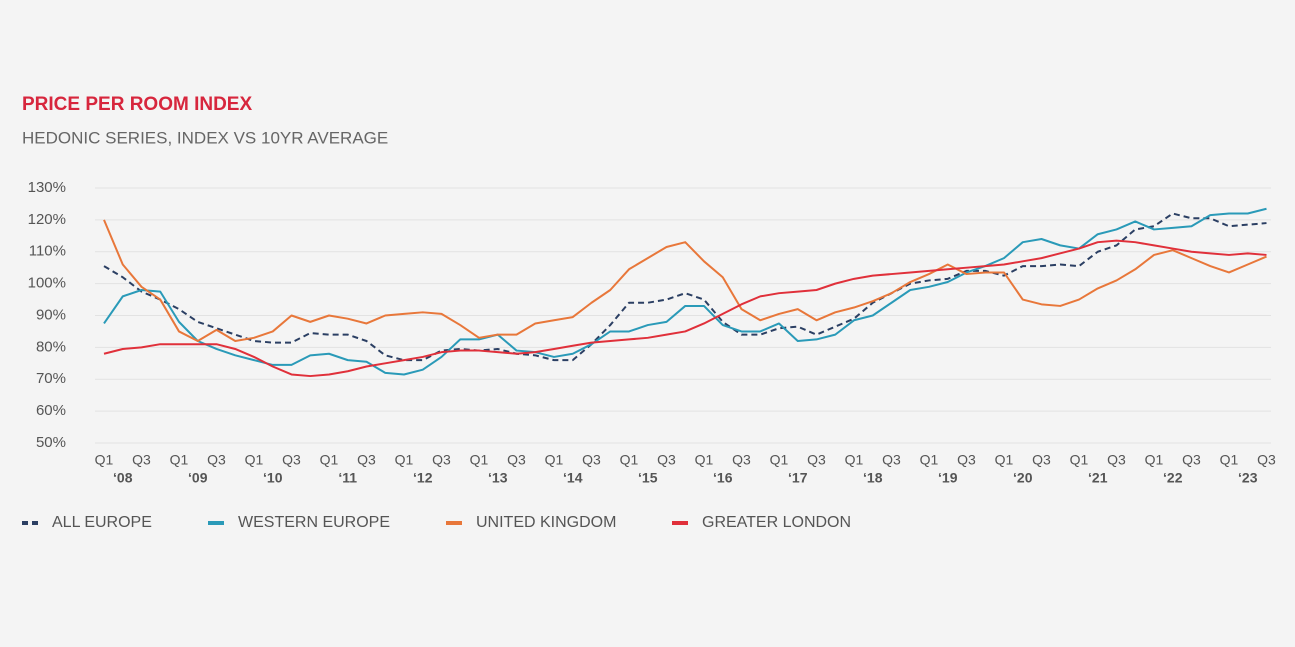  Describe the element at coordinates (776, 522) in the screenshot. I see `legend-label: GREATER LONDON` at that location.